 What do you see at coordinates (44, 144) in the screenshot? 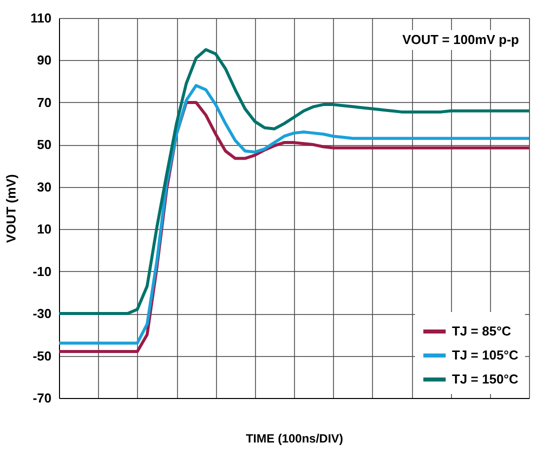
I see `y-tick-label: 50` at bounding box center [44, 144].